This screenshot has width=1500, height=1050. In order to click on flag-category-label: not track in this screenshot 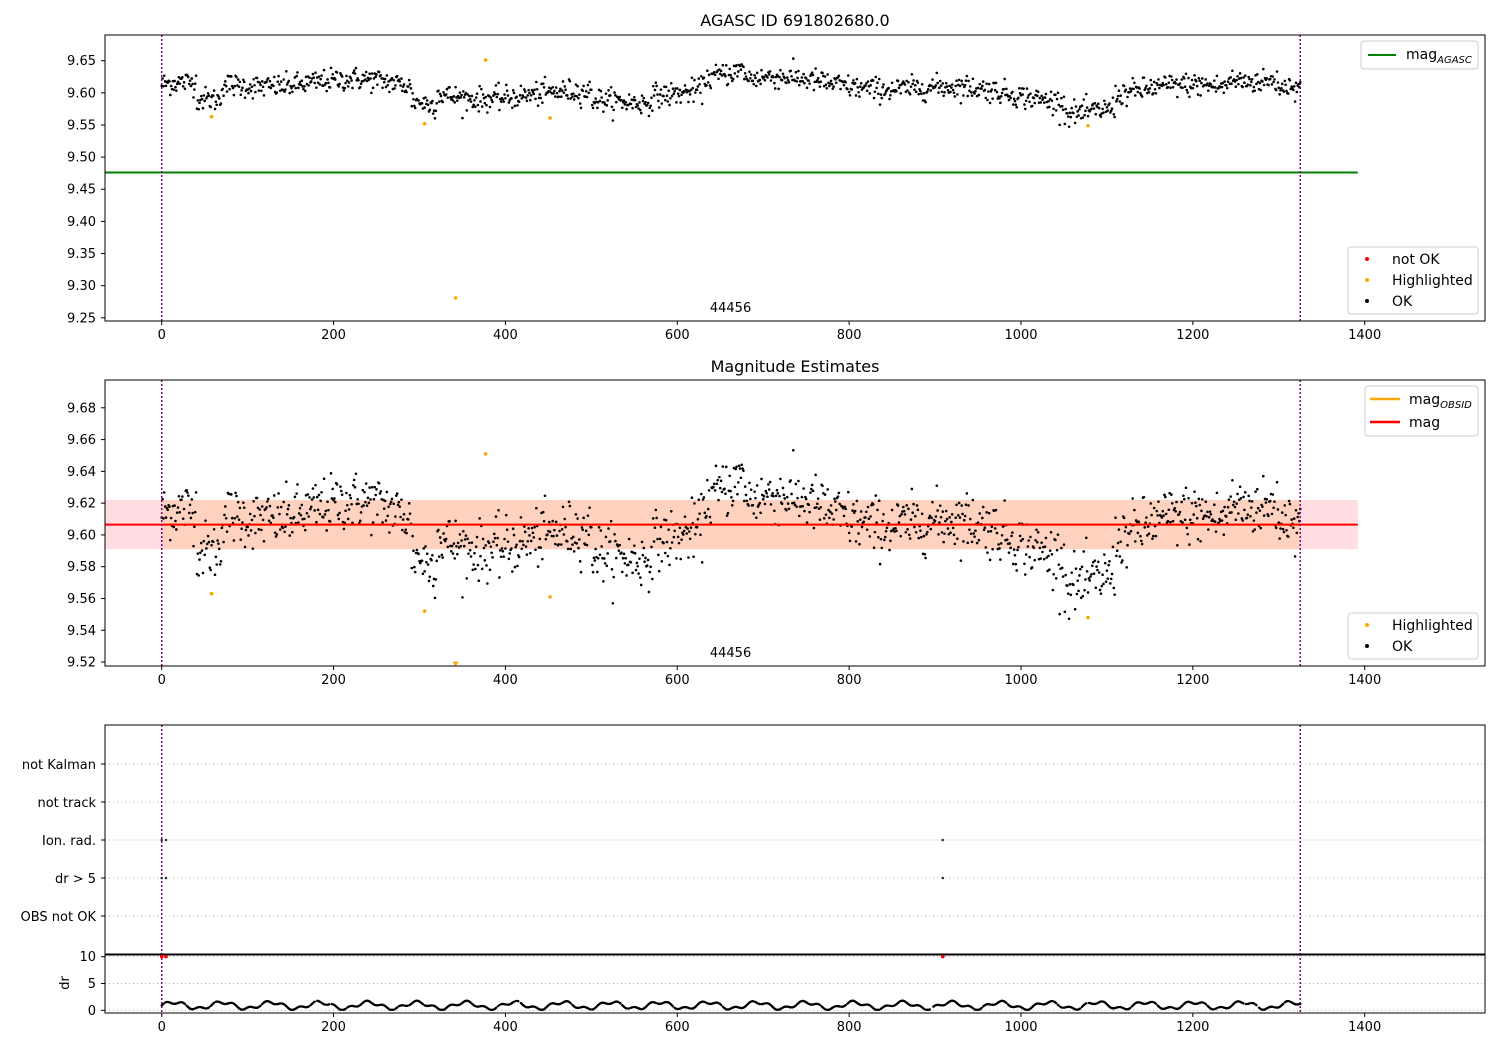, I will do `click(66, 803)`.